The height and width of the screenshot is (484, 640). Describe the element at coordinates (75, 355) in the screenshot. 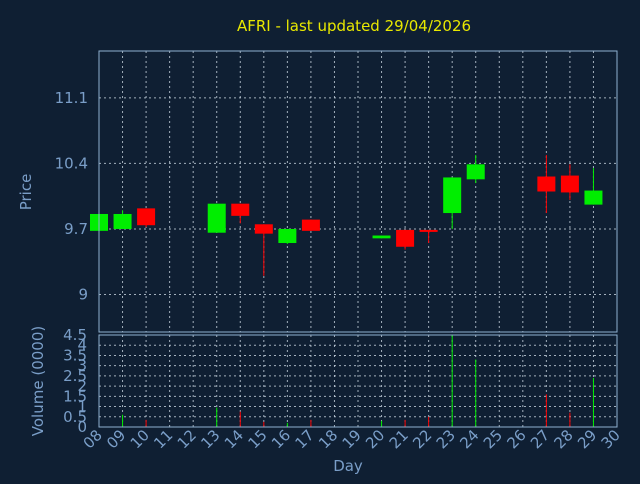

I see `volume-tick-label: 3.5` at that location.